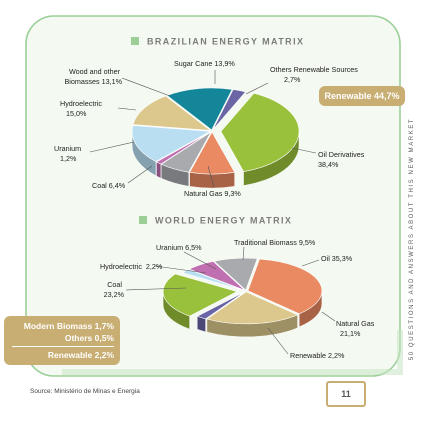 The image size is (425, 425). I want to click on callout-modern-biomass: Modern Biomass 1,7%, so click(68, 326).